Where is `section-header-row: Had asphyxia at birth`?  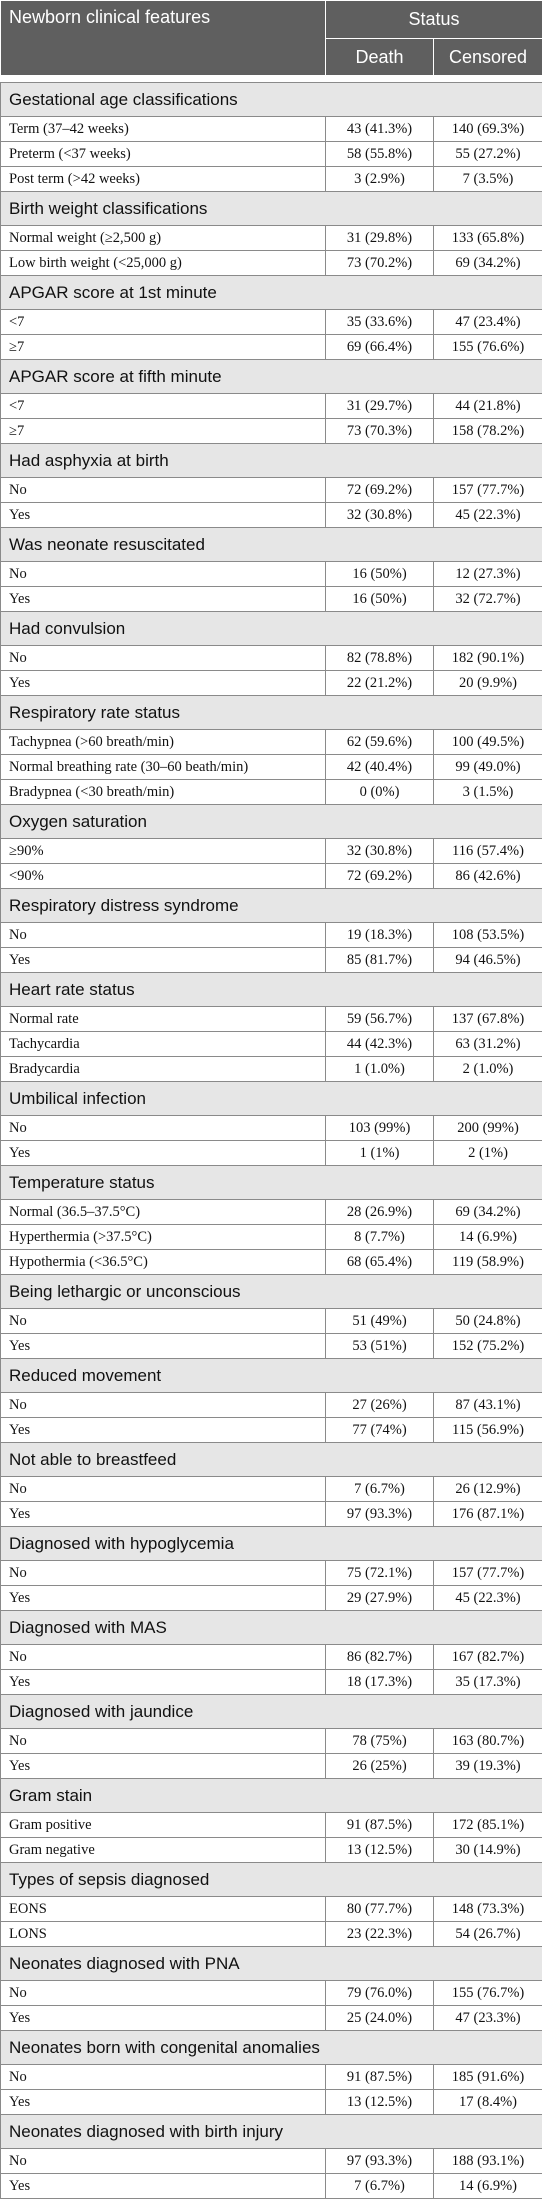 section-header-row: Had asphyxia at birth is located at coordinates (271, 461).